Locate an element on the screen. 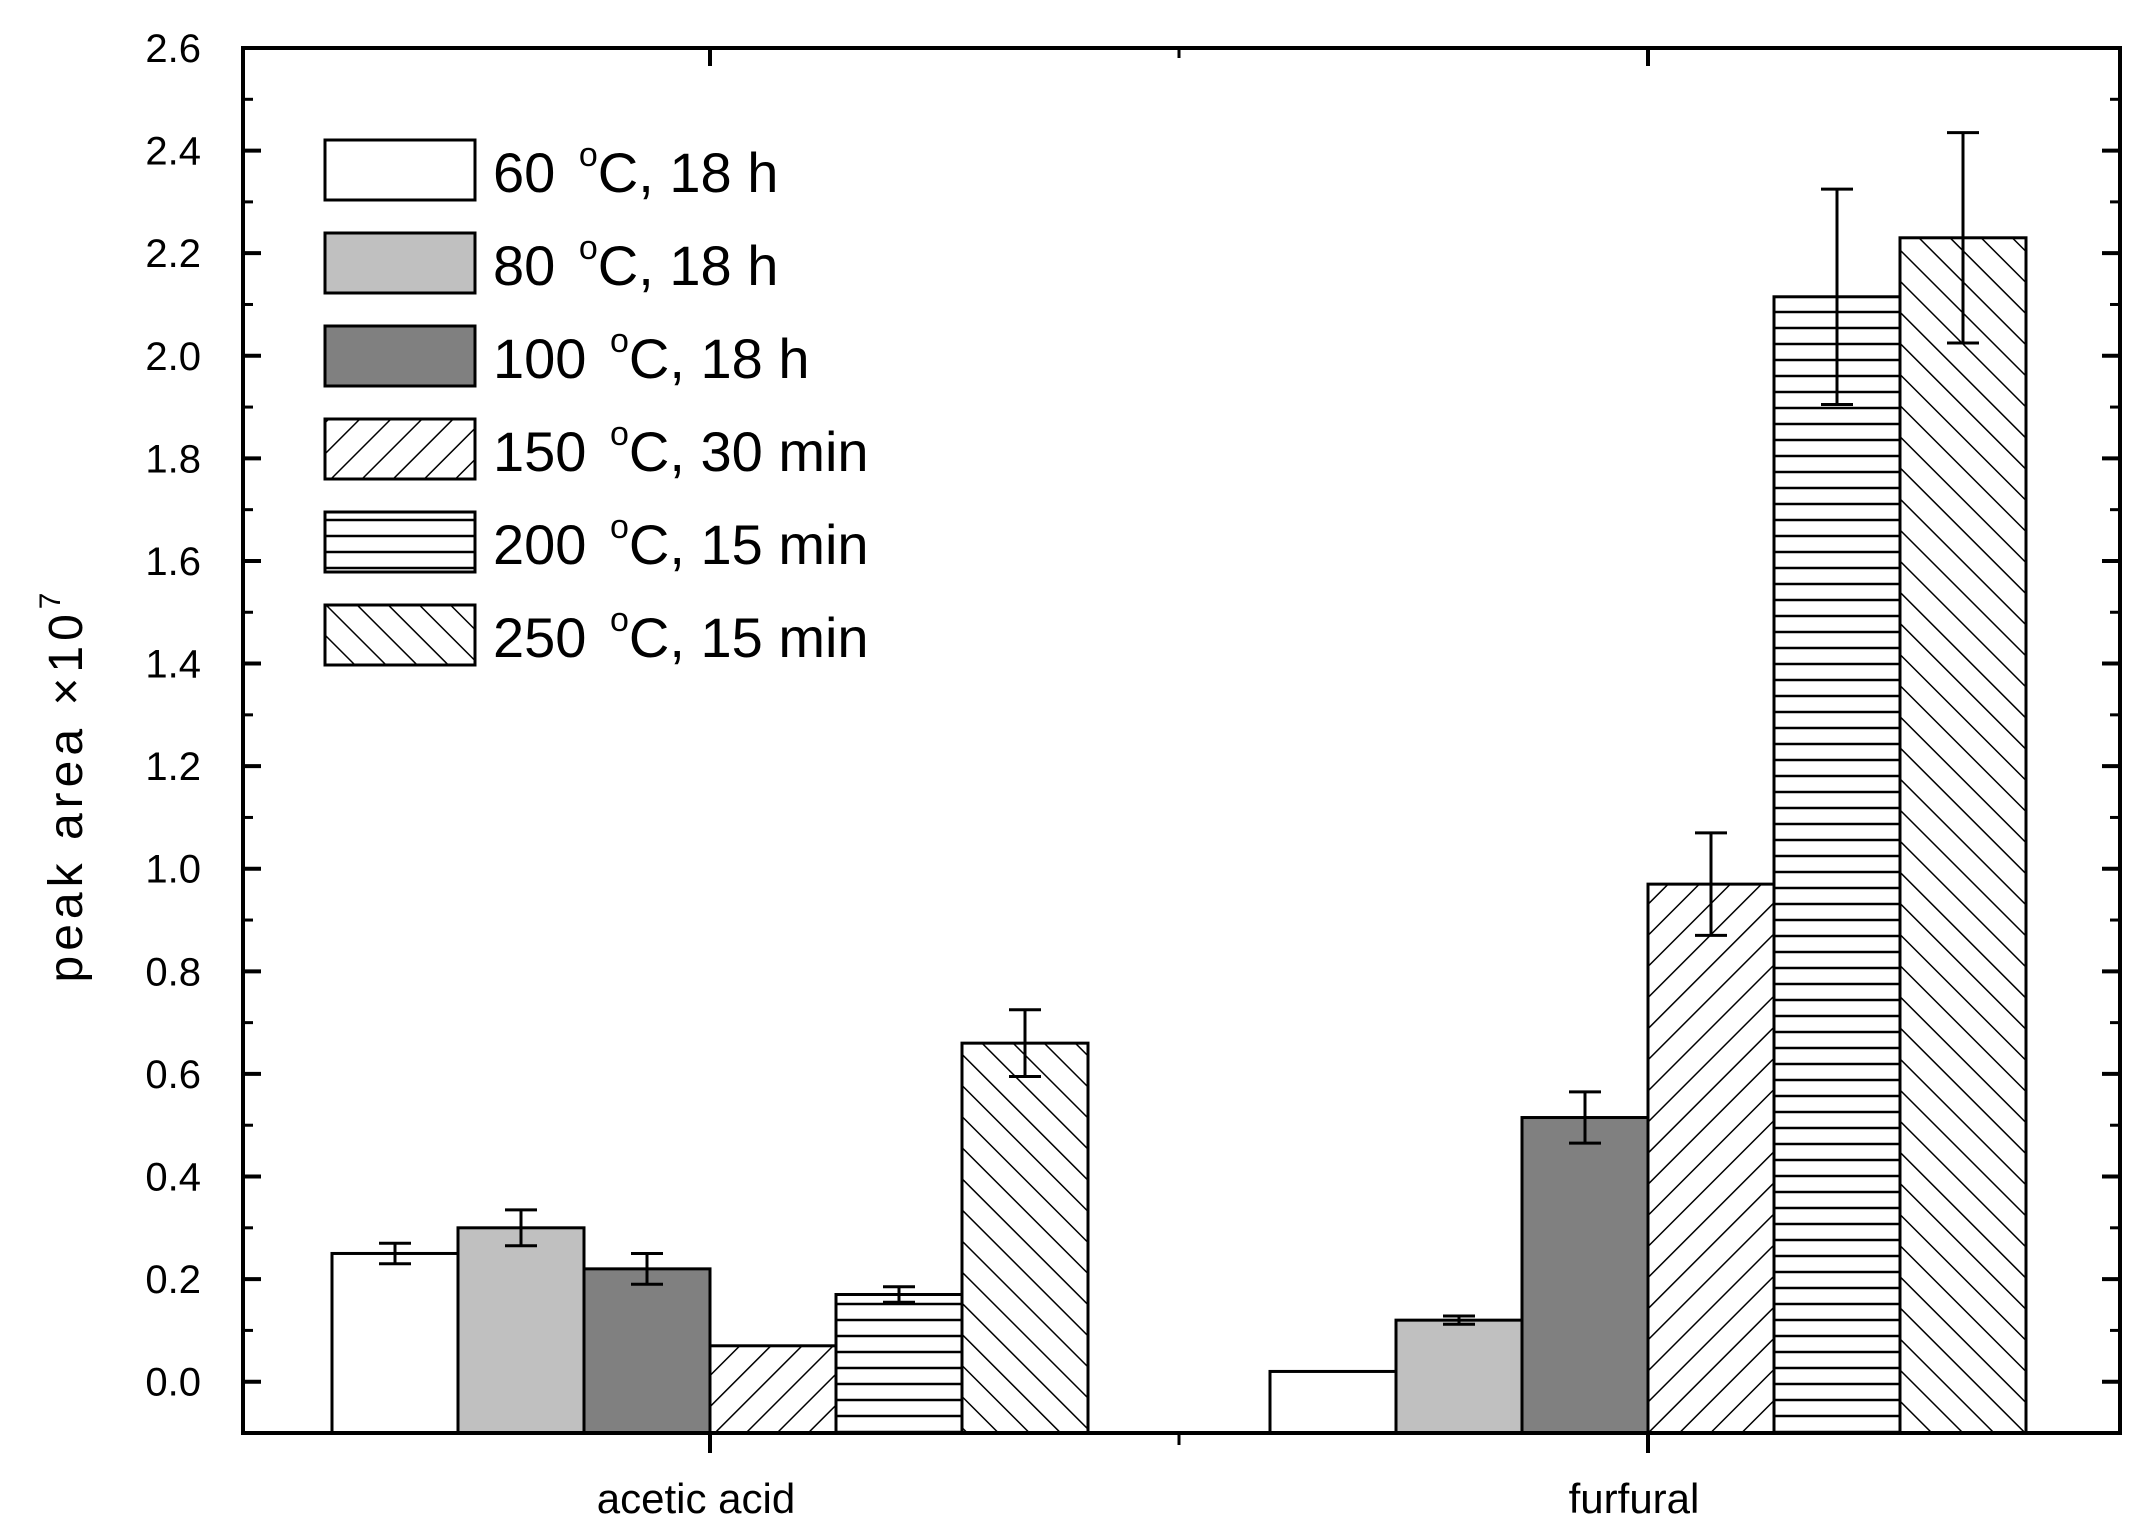 The height and width of the screenshot is (1540, 2139). y-tick-label: 2.6 is located at coordinates (173, 49).